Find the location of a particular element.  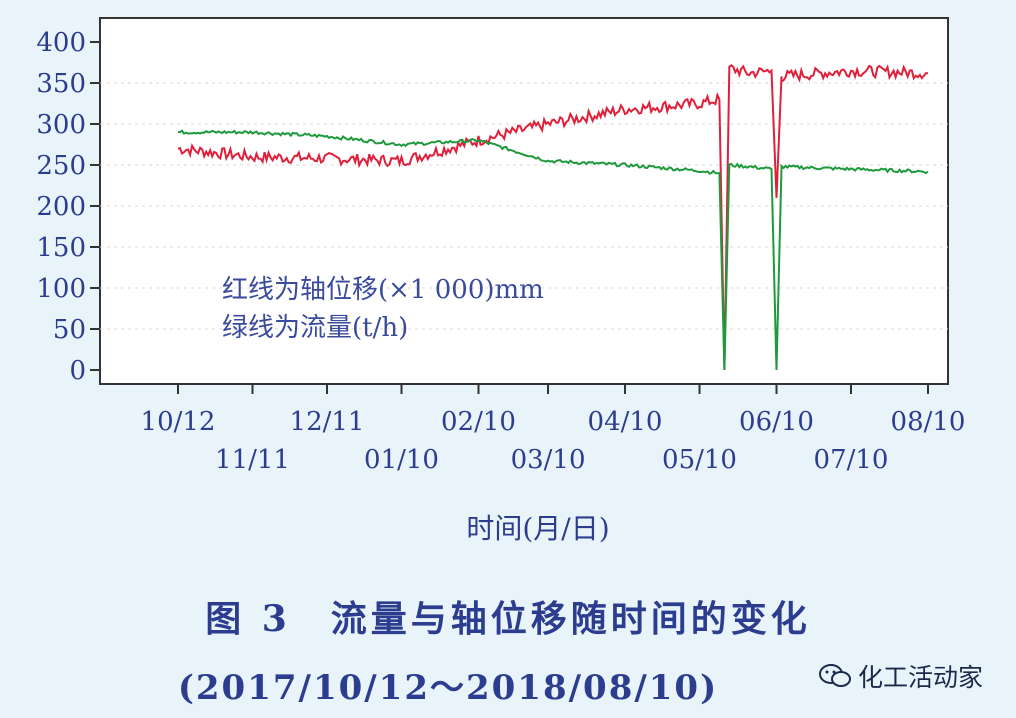

y-tick-label: 0 is located at coordinates (77, 371).